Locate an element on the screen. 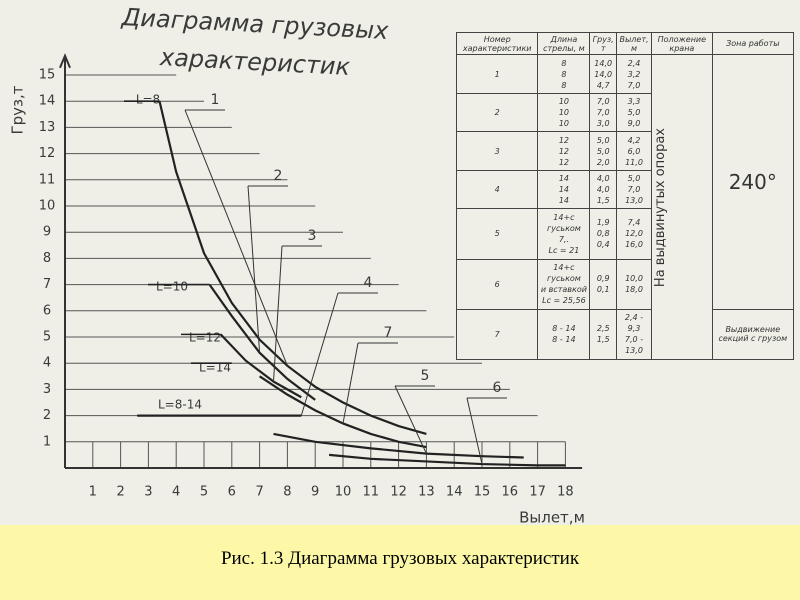 This screenshot has width=800, height=600. x-tick-label: 6 is located at coordinates (232, 492).